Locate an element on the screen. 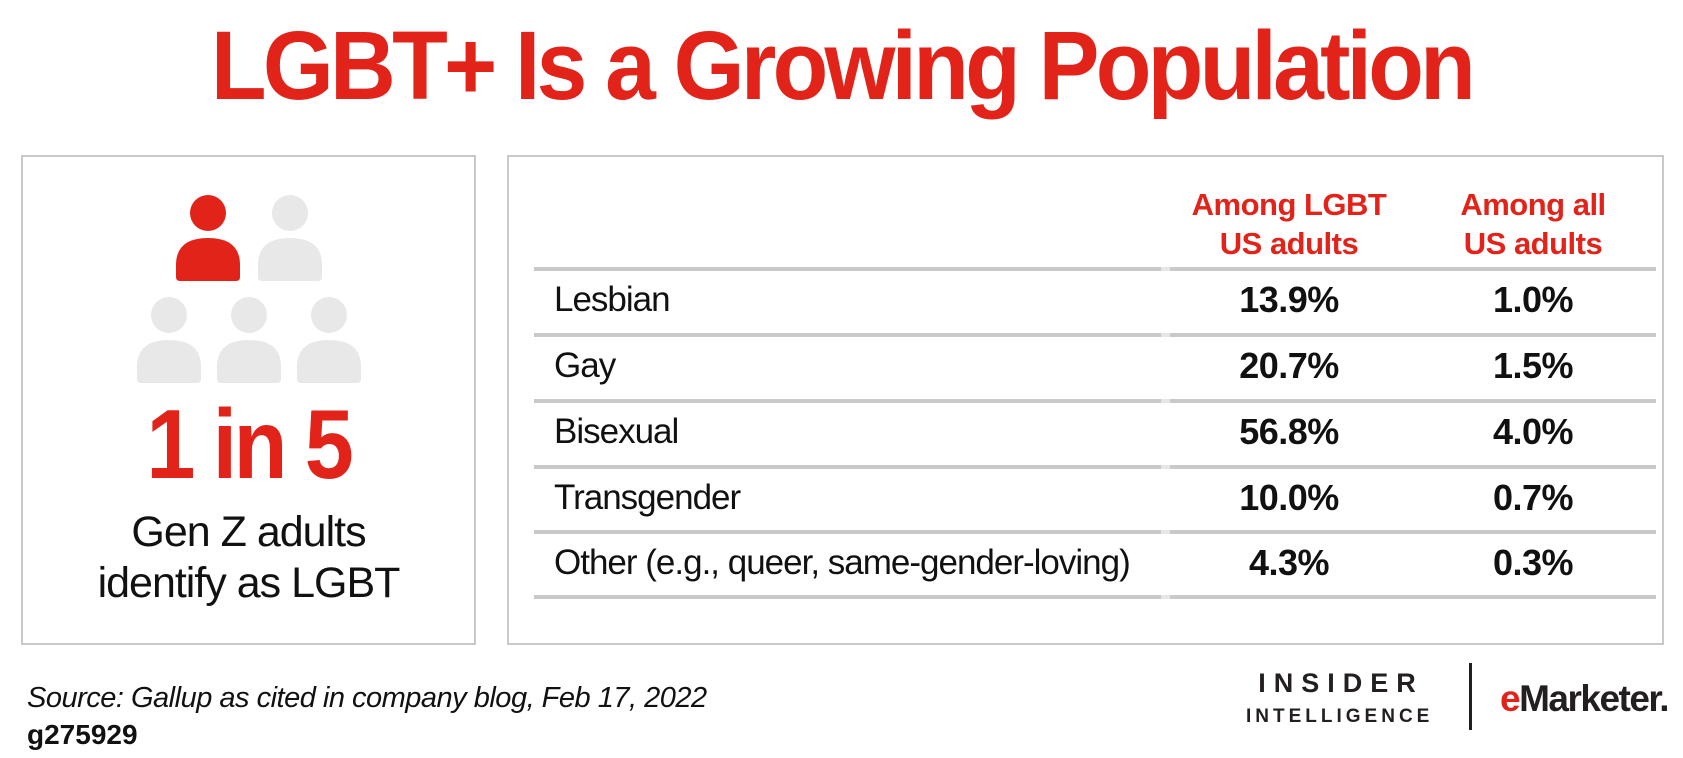 This screenshot has width=1683, height=758. row-value-among-all: 4.0% is located at coordinates (1533, 431).